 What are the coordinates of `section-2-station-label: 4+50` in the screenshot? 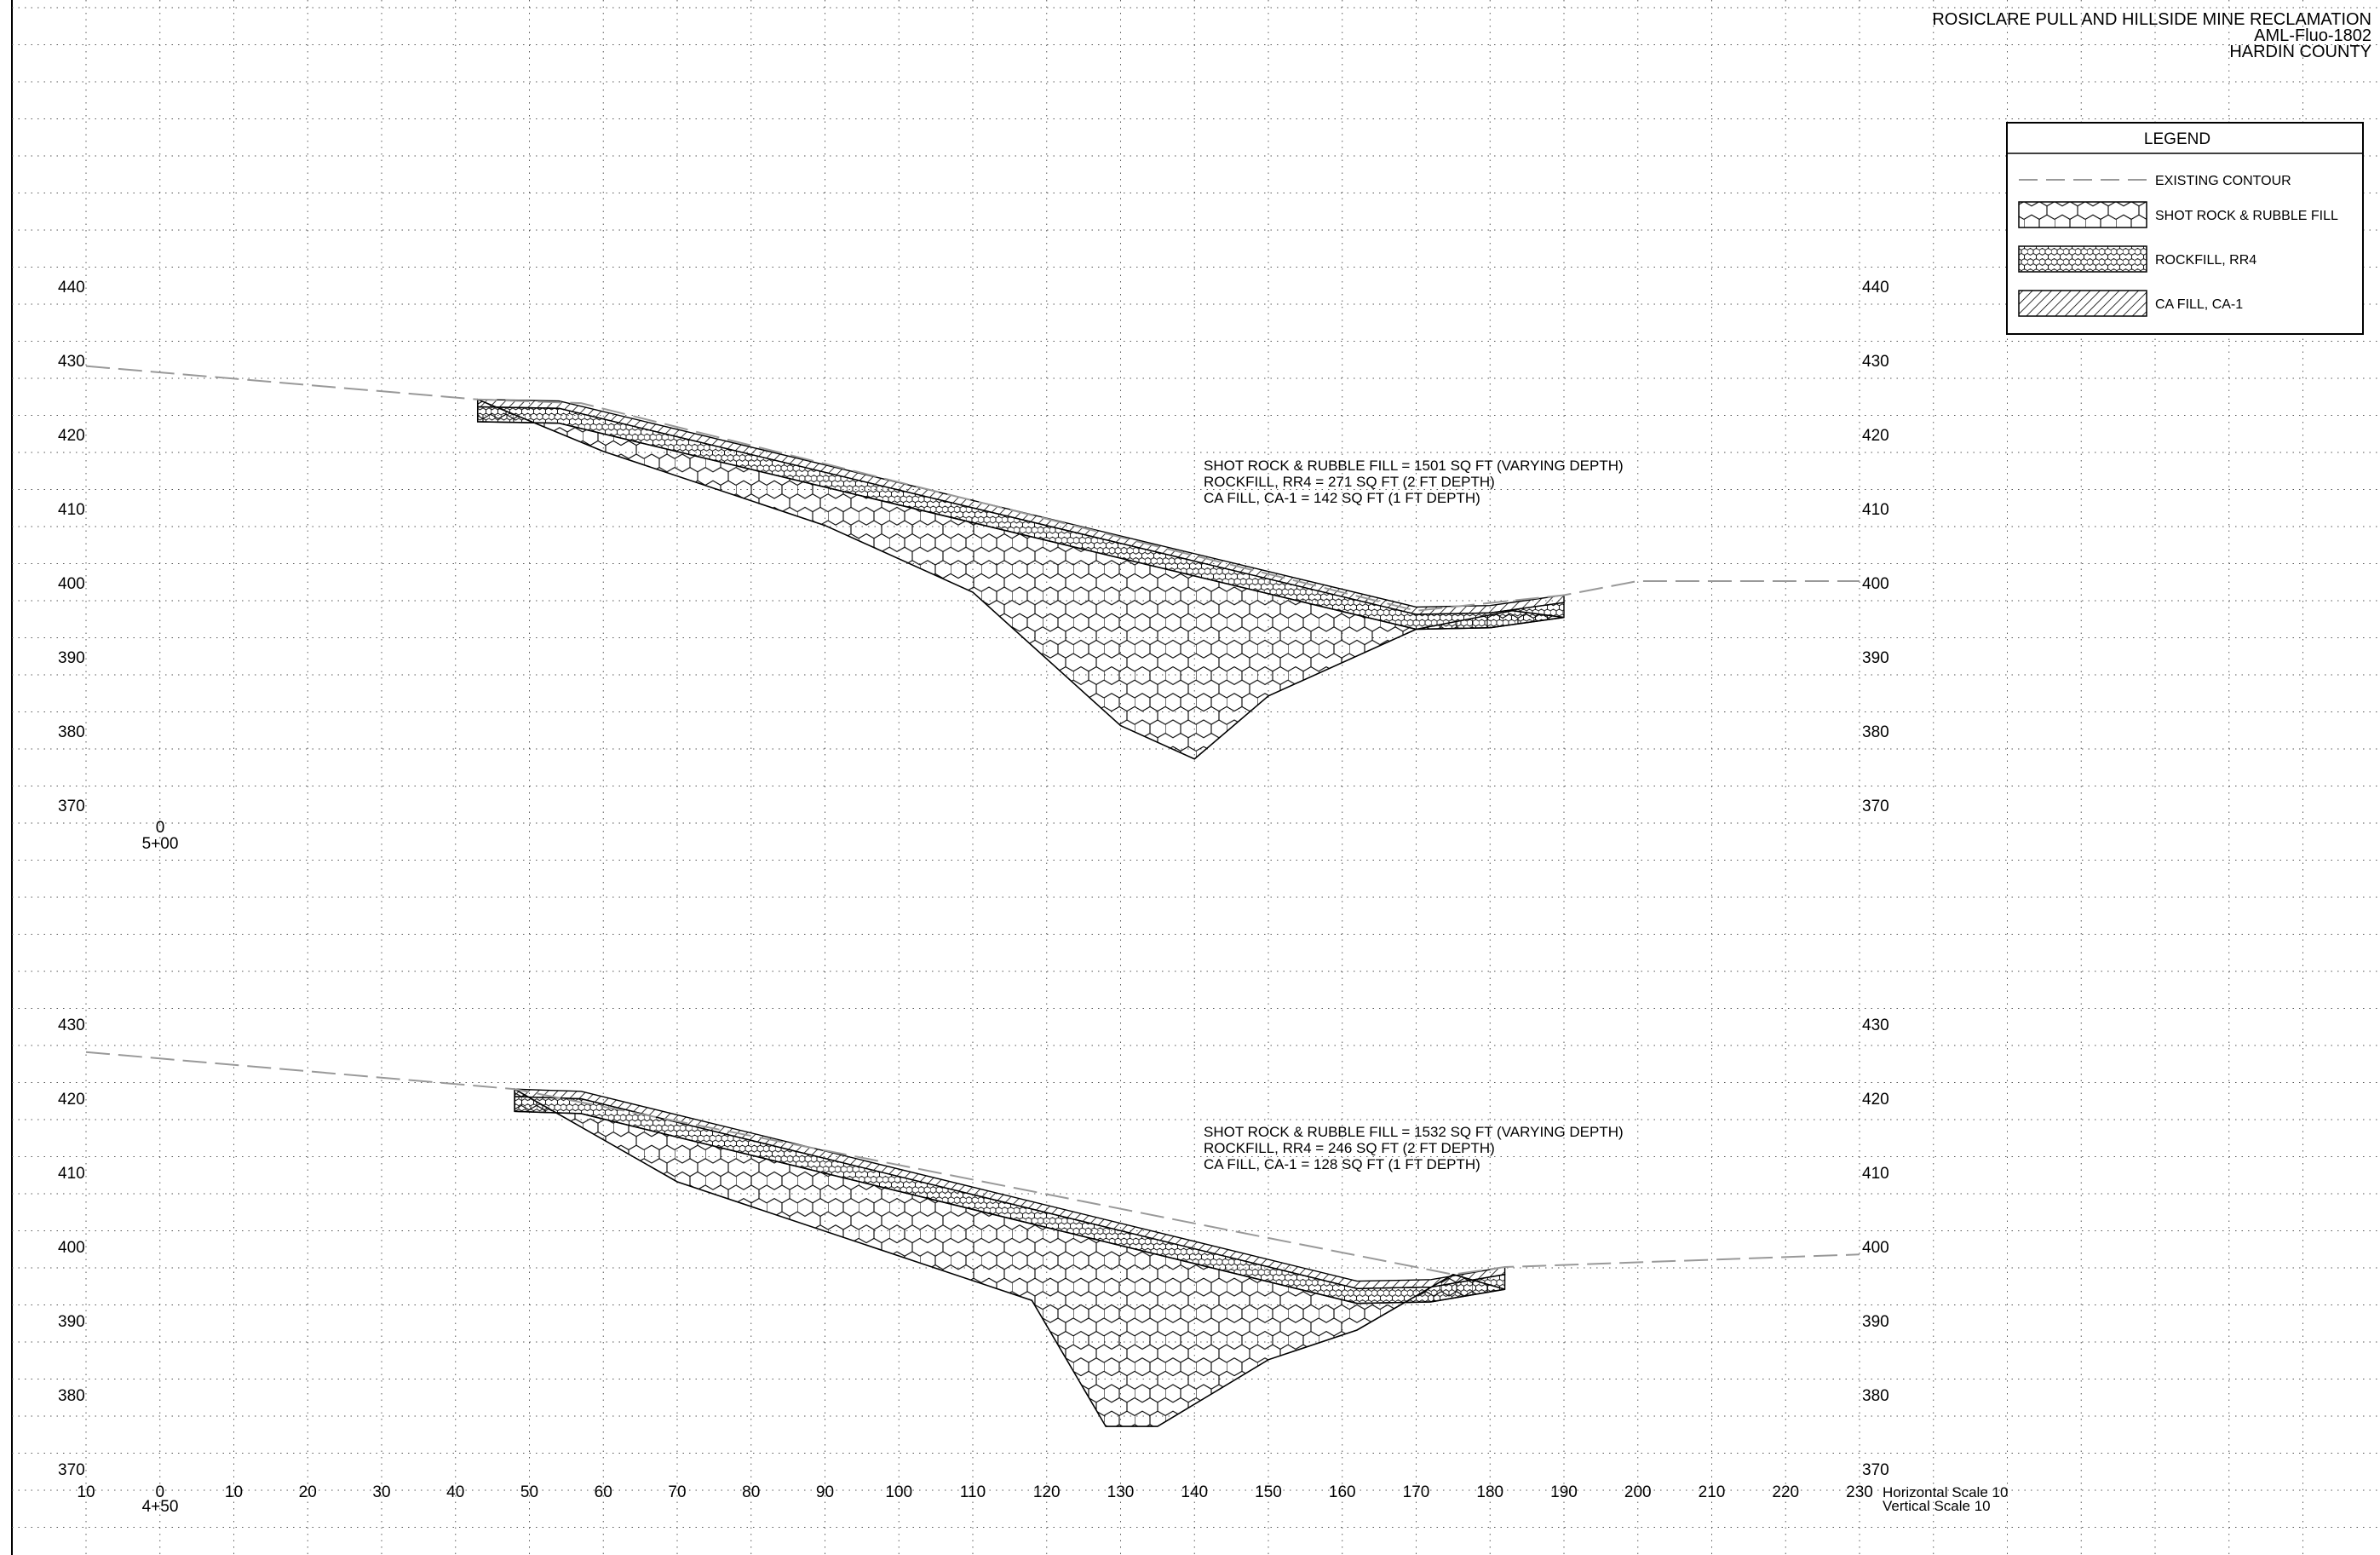 It's located at (160, 1507).